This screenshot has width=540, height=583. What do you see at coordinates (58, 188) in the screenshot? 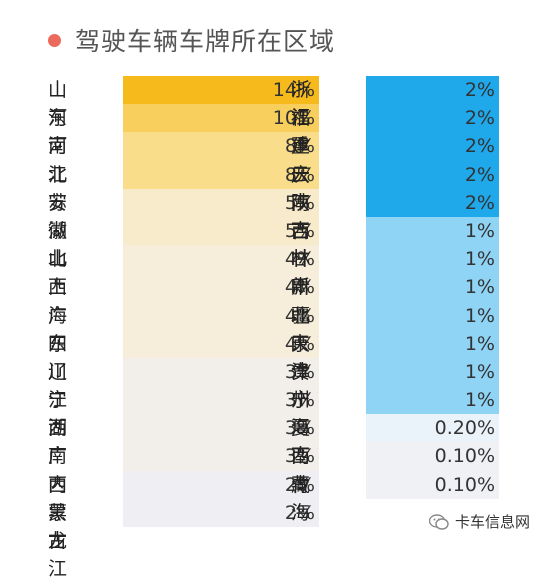
I see `region-name: 江苏` at bounding box center [58, 188].